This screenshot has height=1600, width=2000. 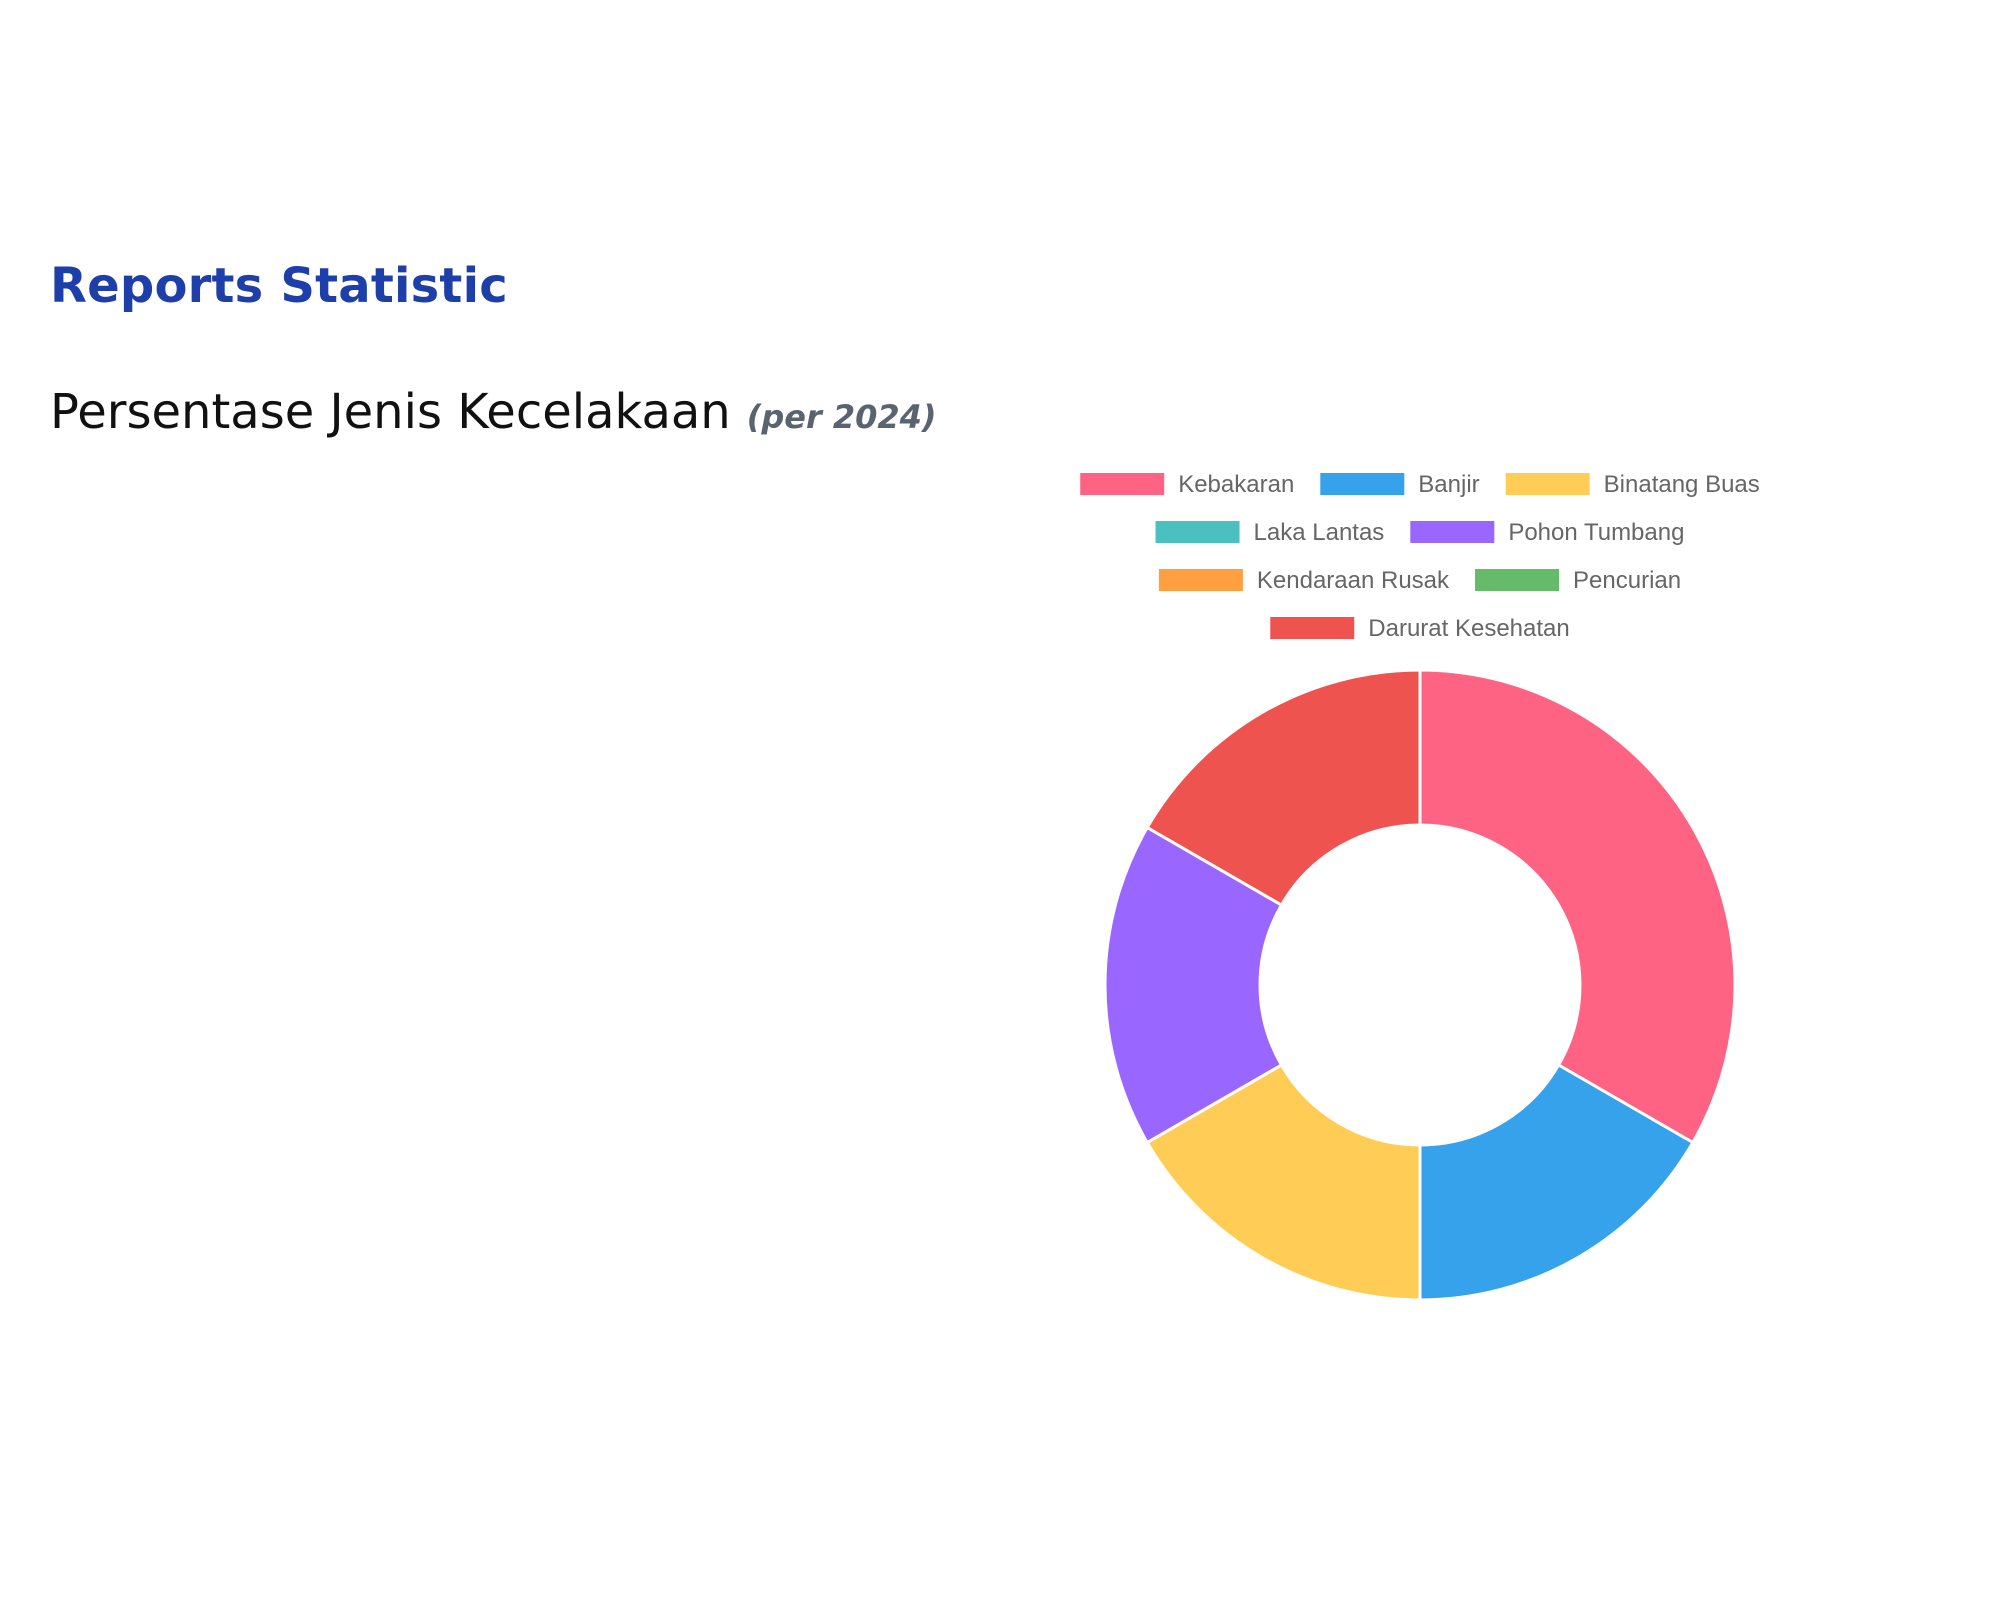 I want to click on legend-label-binatang-buas: Binatang Buas, so click(x=1682, y=484).